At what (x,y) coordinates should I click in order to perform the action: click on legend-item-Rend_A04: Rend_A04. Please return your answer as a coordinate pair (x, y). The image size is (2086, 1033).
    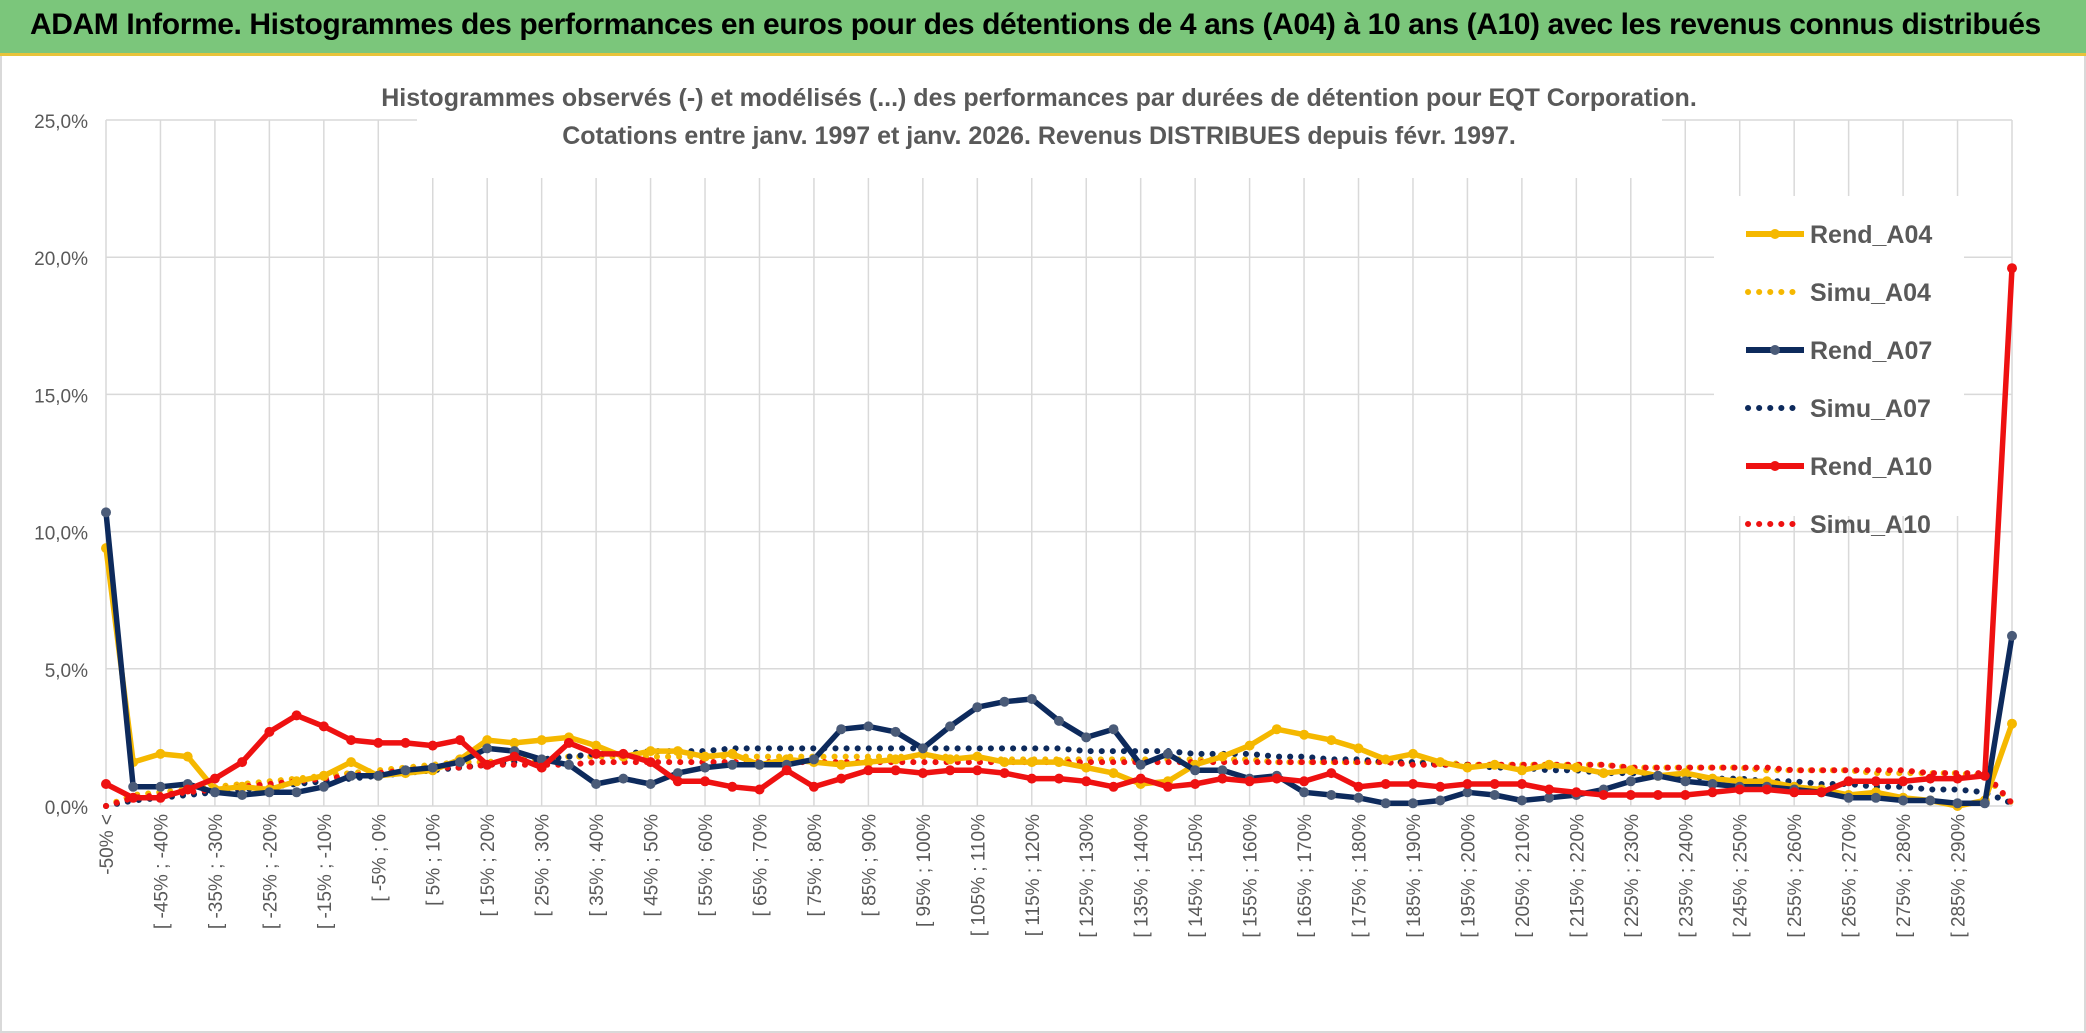
    Looking at the image, I should click on (1839, 235).